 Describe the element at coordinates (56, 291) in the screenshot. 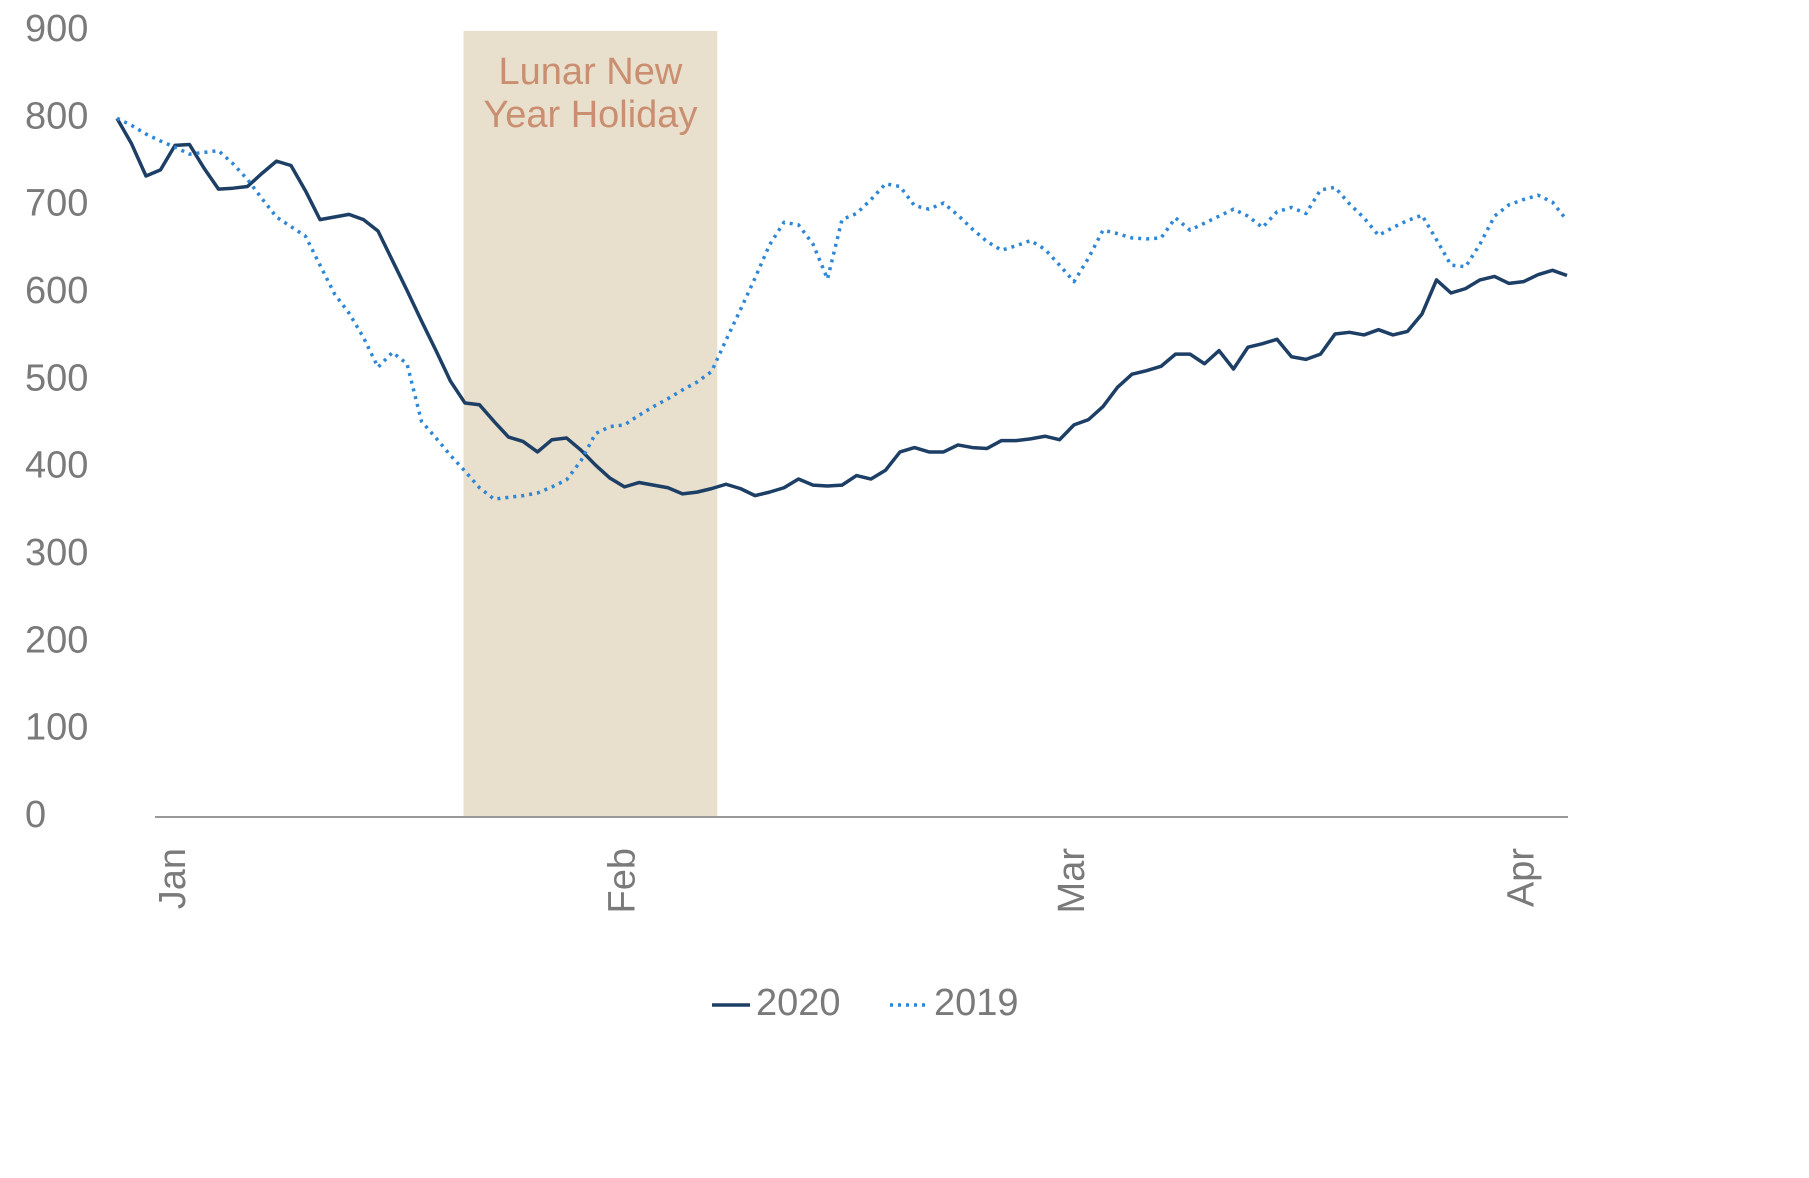

I see `y-tick-label: 600` at that location.